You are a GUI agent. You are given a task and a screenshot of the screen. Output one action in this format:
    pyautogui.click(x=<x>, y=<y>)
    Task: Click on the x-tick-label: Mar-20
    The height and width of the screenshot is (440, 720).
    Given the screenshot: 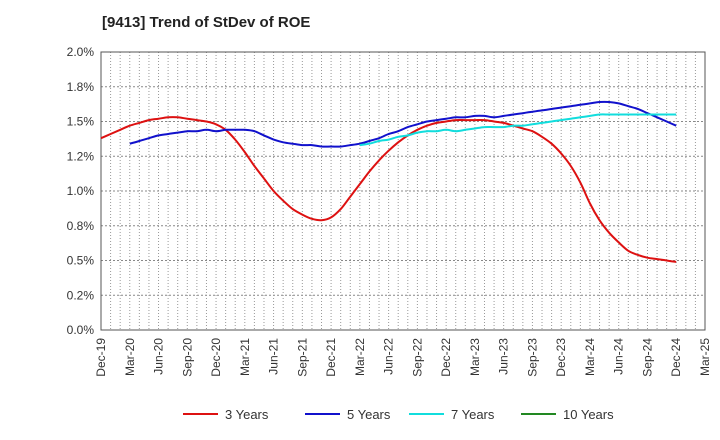 What is the action you would take?
    pyautogui.click(x=130, y=357)
    